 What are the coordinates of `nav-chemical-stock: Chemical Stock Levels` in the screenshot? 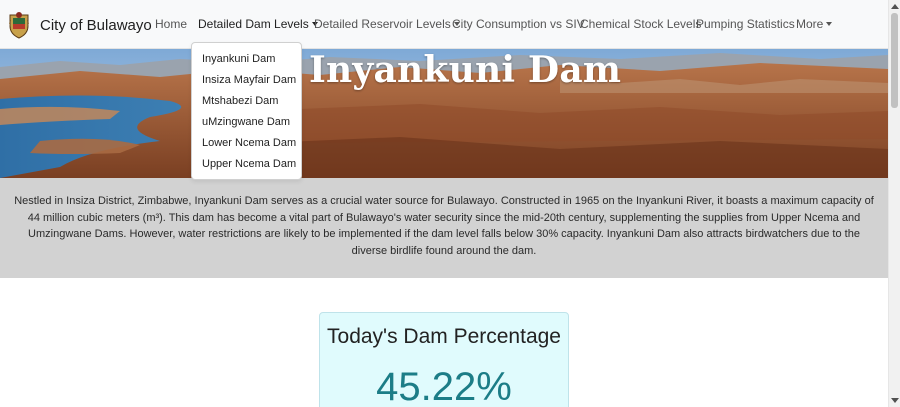 It's located at (640, 24).